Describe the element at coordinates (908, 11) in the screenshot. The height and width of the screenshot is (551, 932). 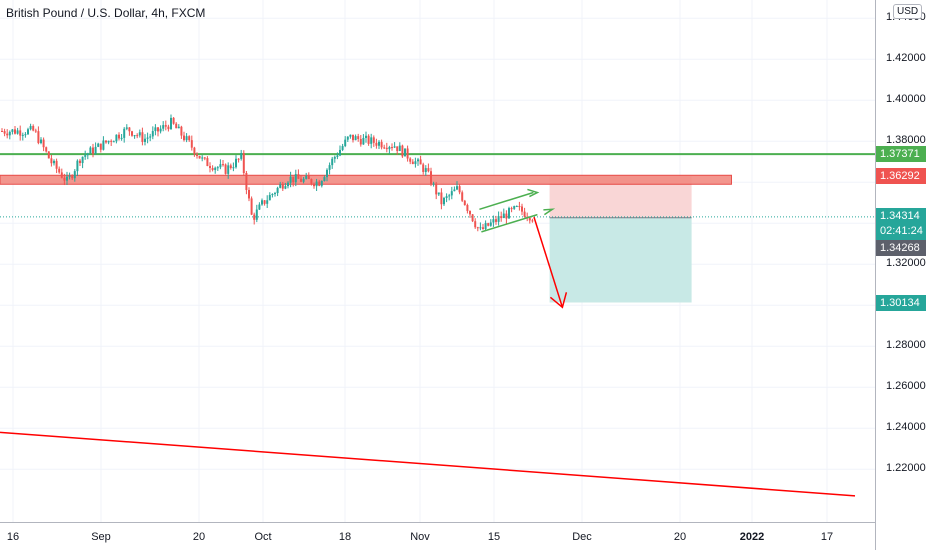
I see `currency-badge: USD` at that location.